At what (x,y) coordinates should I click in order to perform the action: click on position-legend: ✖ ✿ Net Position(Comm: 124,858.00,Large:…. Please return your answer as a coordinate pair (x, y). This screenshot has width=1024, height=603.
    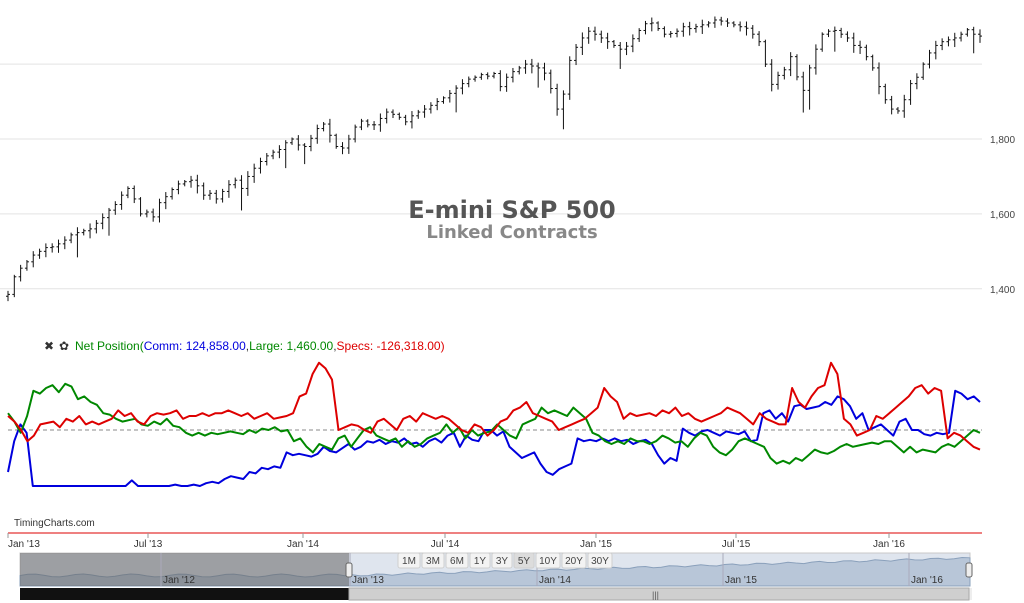
    Looking at the image, I should click on (244, 346).